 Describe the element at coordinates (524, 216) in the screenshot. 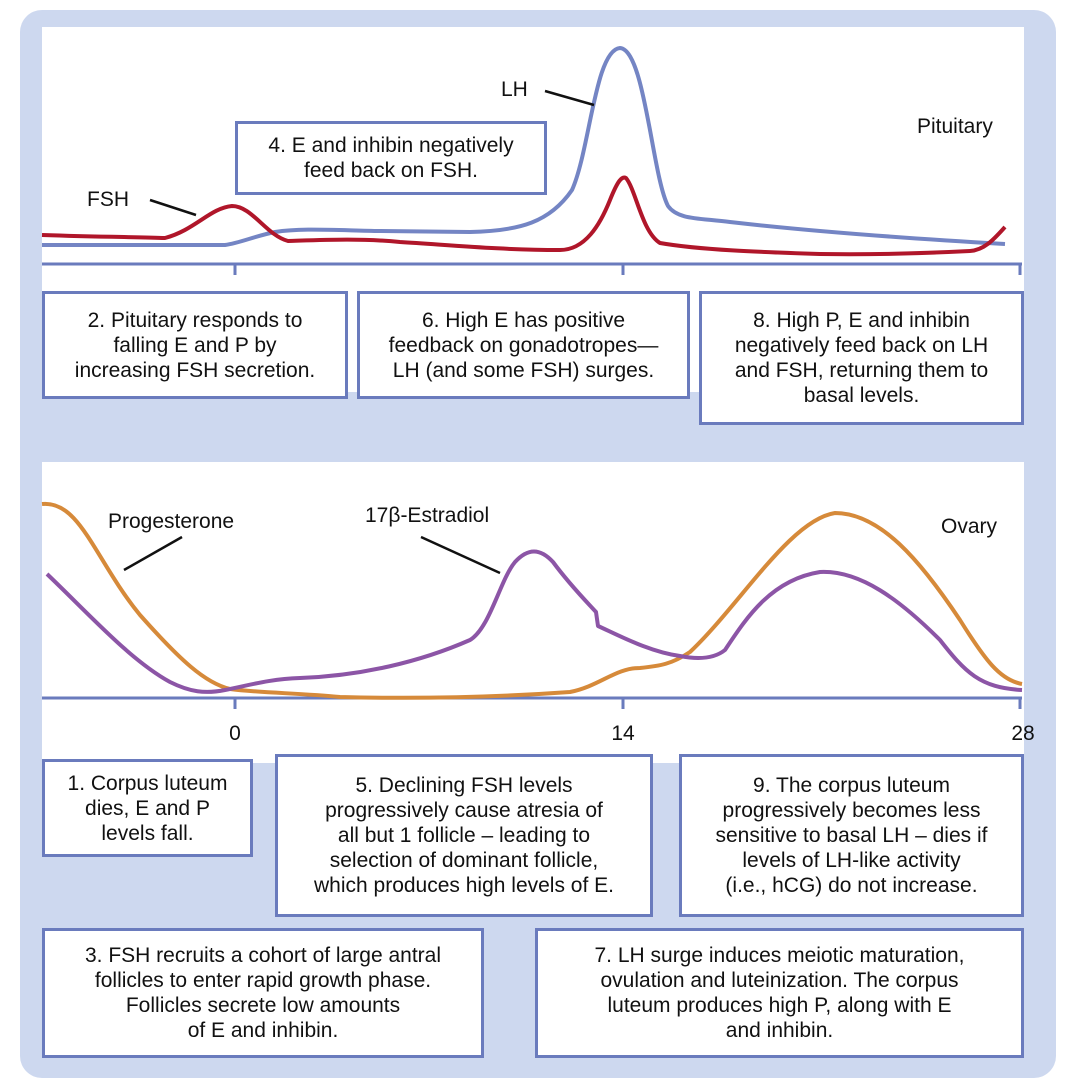

I see `fsh-curve` at that location.